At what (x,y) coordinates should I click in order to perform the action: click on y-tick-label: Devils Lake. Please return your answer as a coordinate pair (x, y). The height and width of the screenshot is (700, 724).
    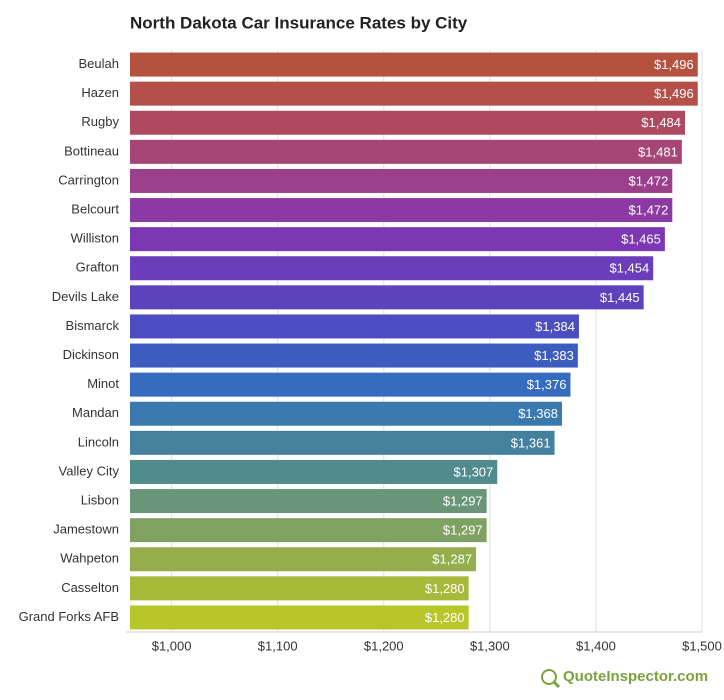
    Looking at the image, I should click on (85, 296).